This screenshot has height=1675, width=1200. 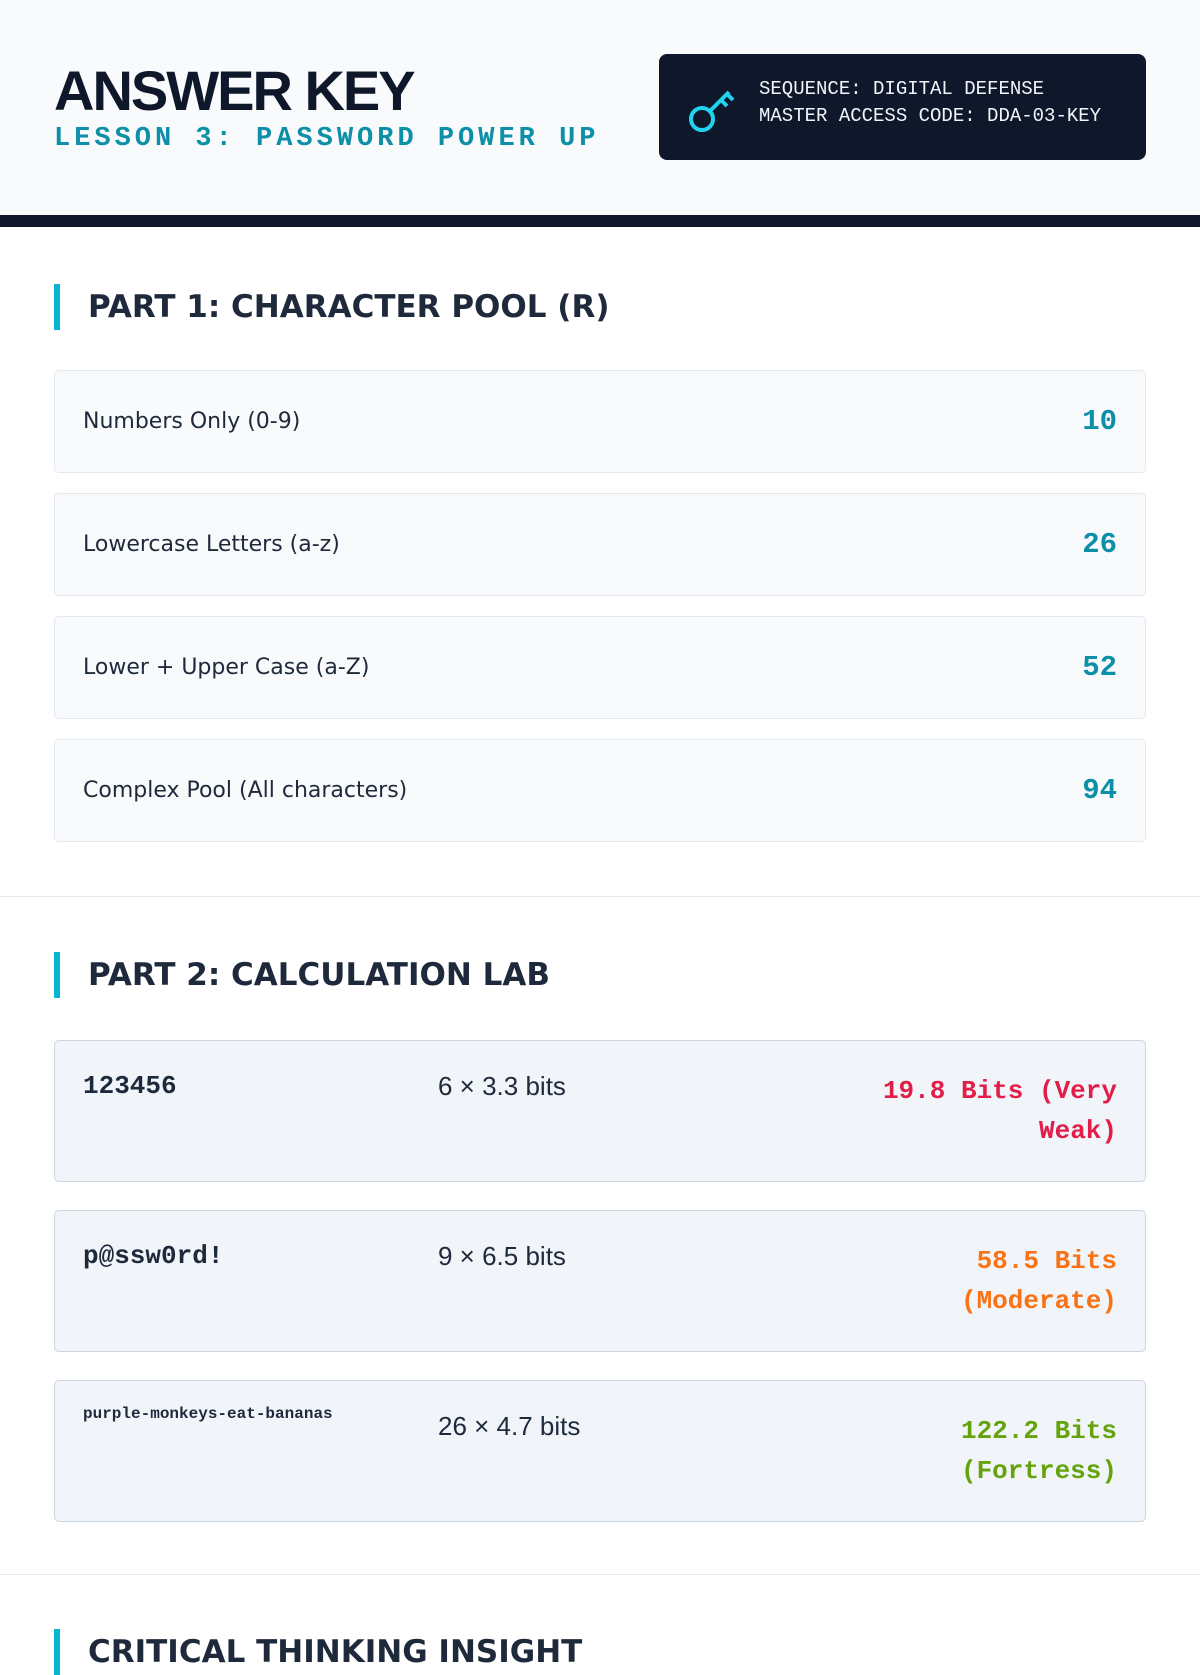 What do you see at coordinates (600, 1624) in the screenshot?
I see `part-3: CRITICAL THINKING INSIGHT` at bounding box center [600, 1624].